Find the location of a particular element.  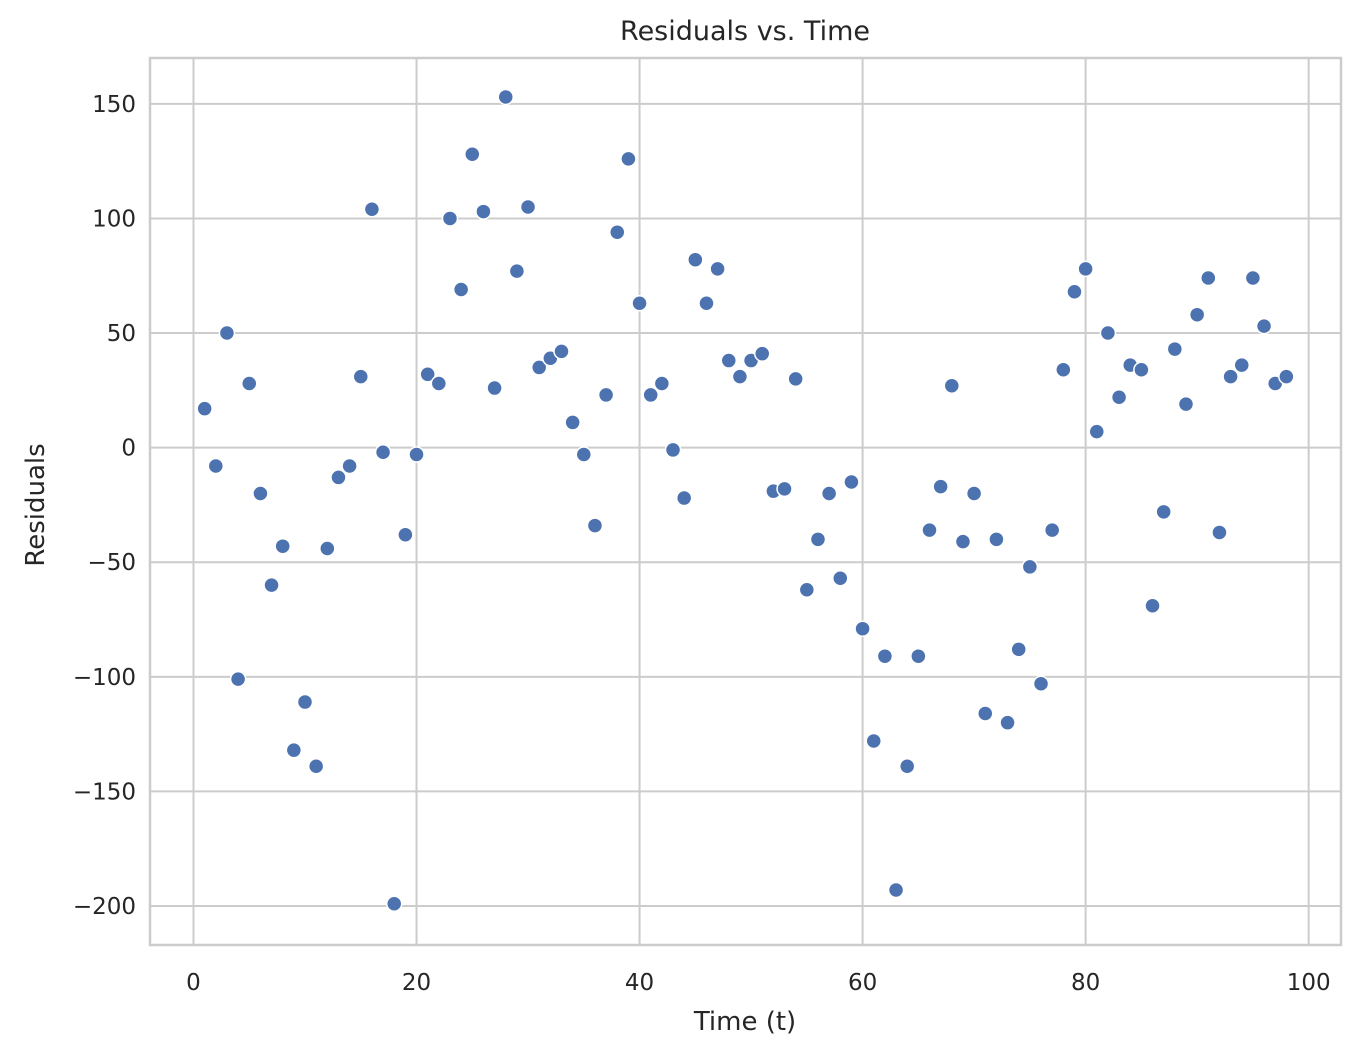

chart-title: Residuals vs. Time is located at coordinates (745, 31).